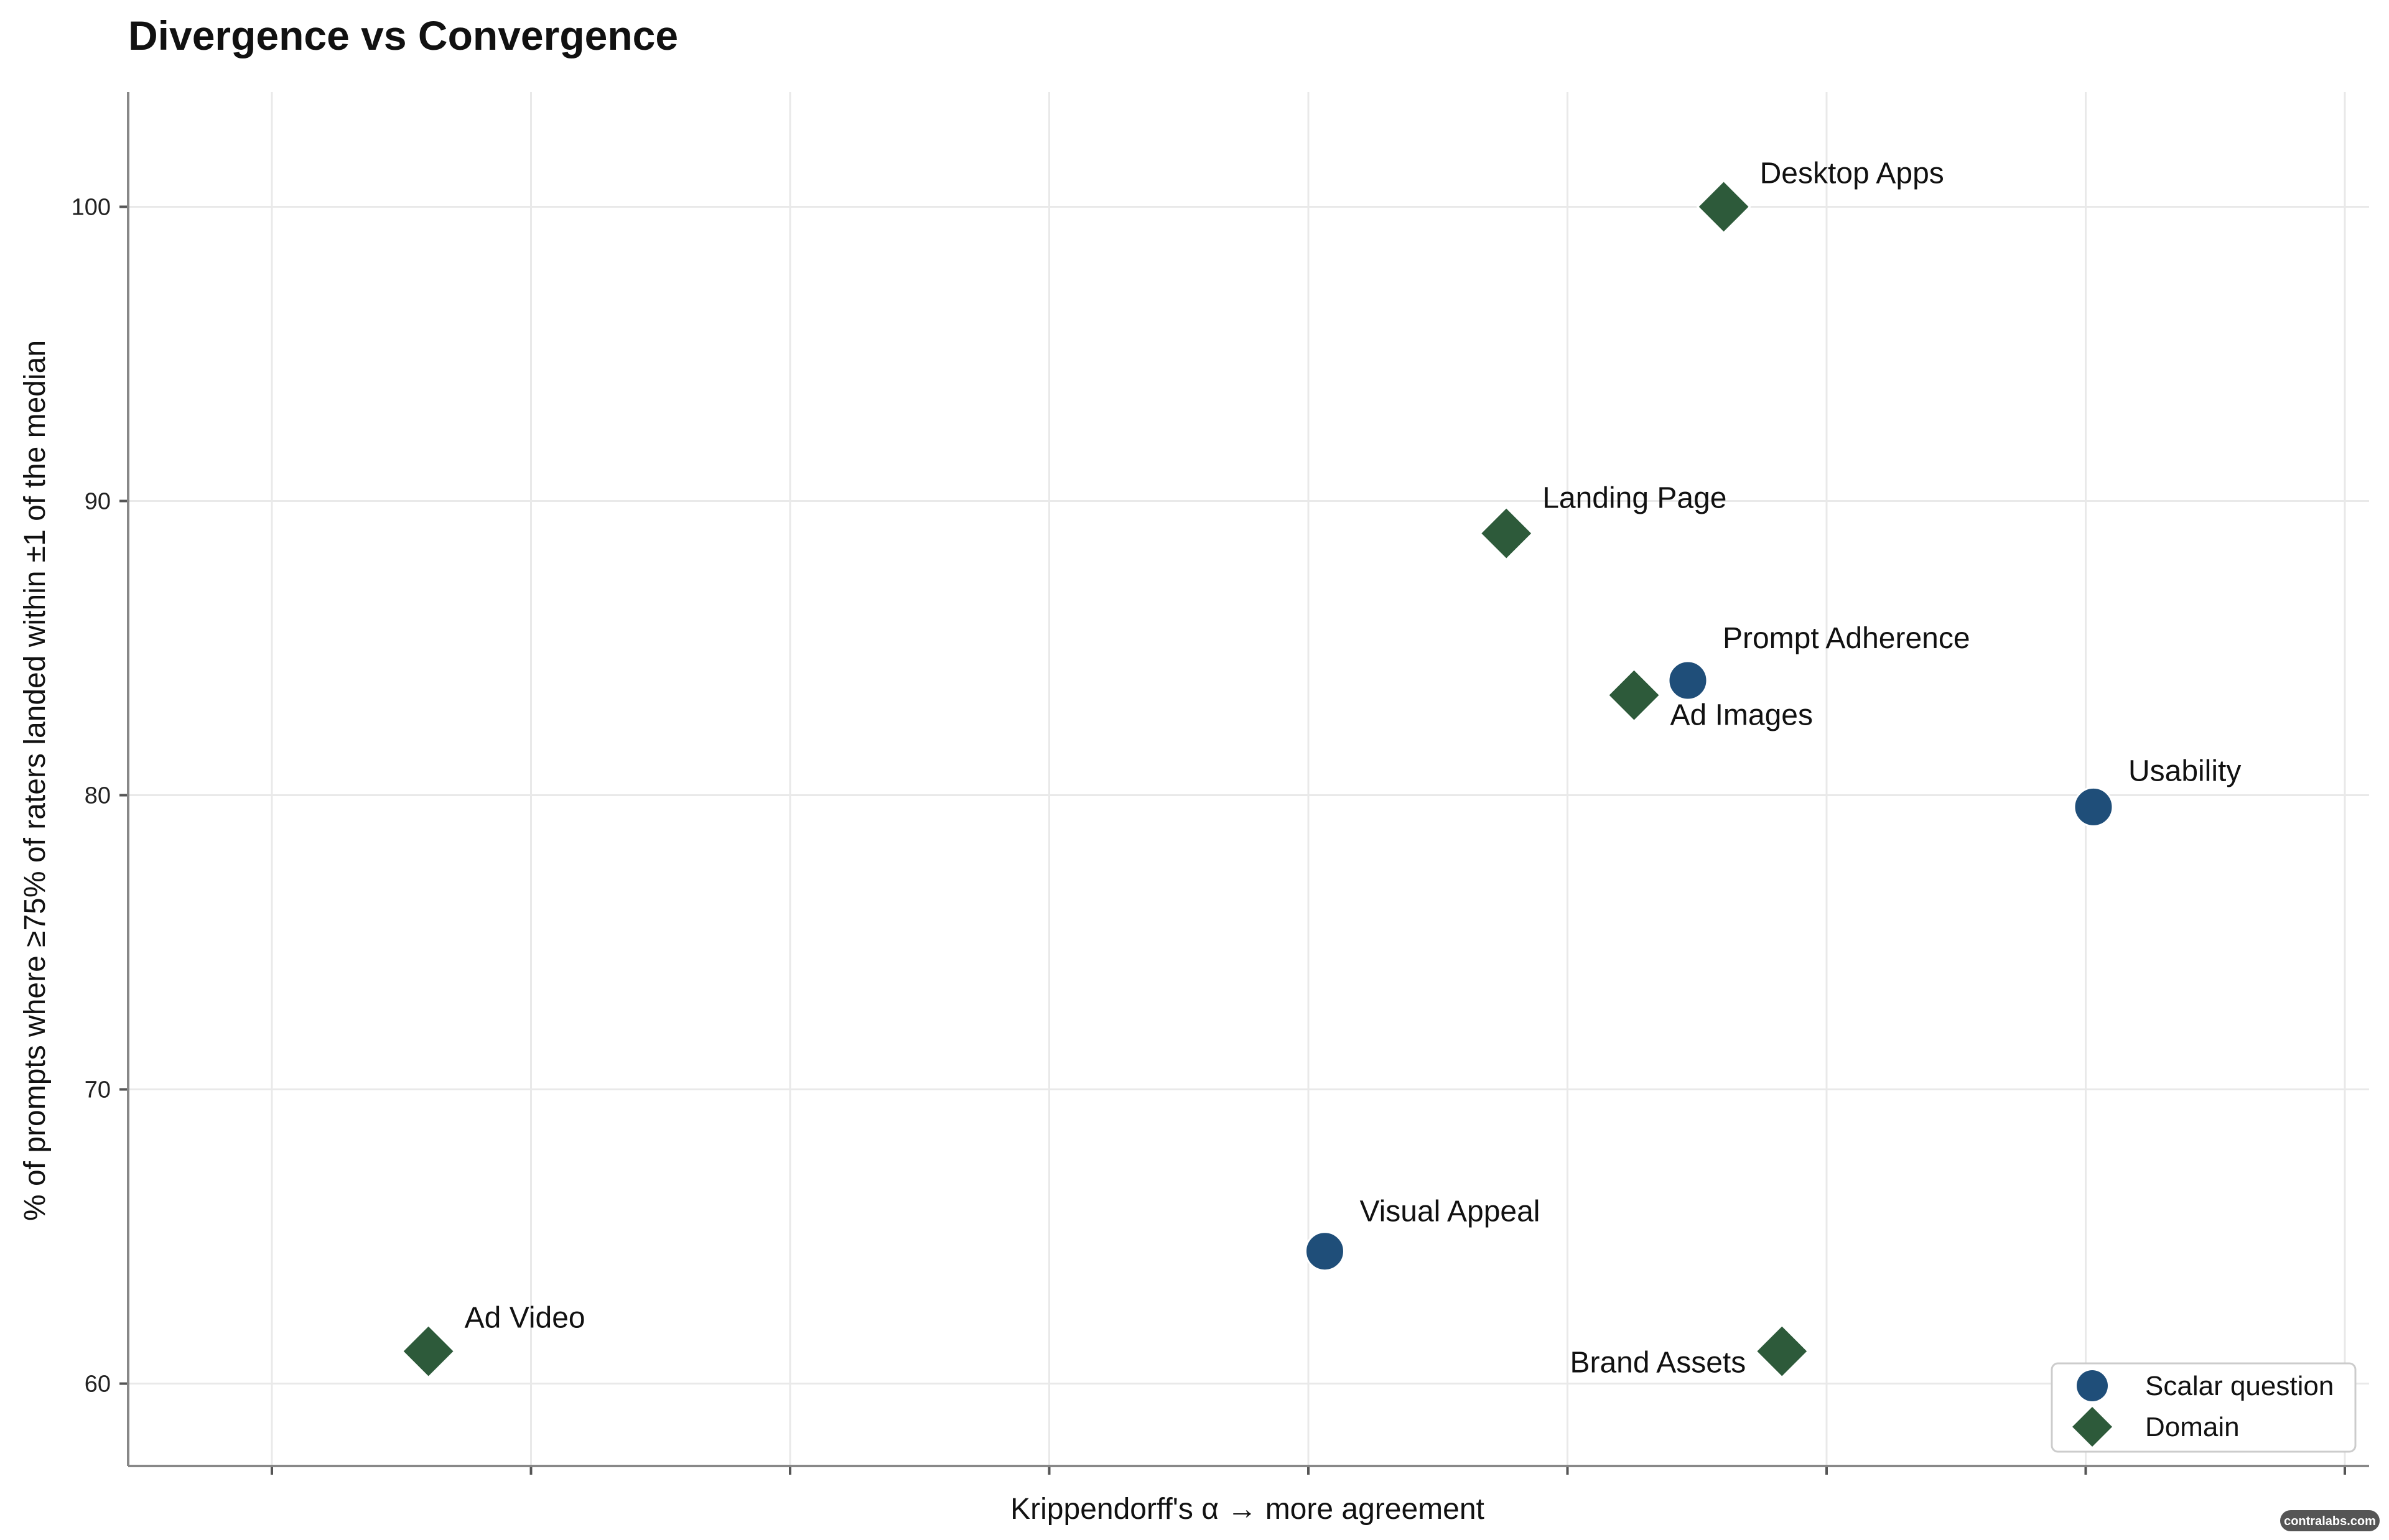 The height and width of the screenshot is (1540, 2389). I want to click on point-ad-images, so click(1634, 695).